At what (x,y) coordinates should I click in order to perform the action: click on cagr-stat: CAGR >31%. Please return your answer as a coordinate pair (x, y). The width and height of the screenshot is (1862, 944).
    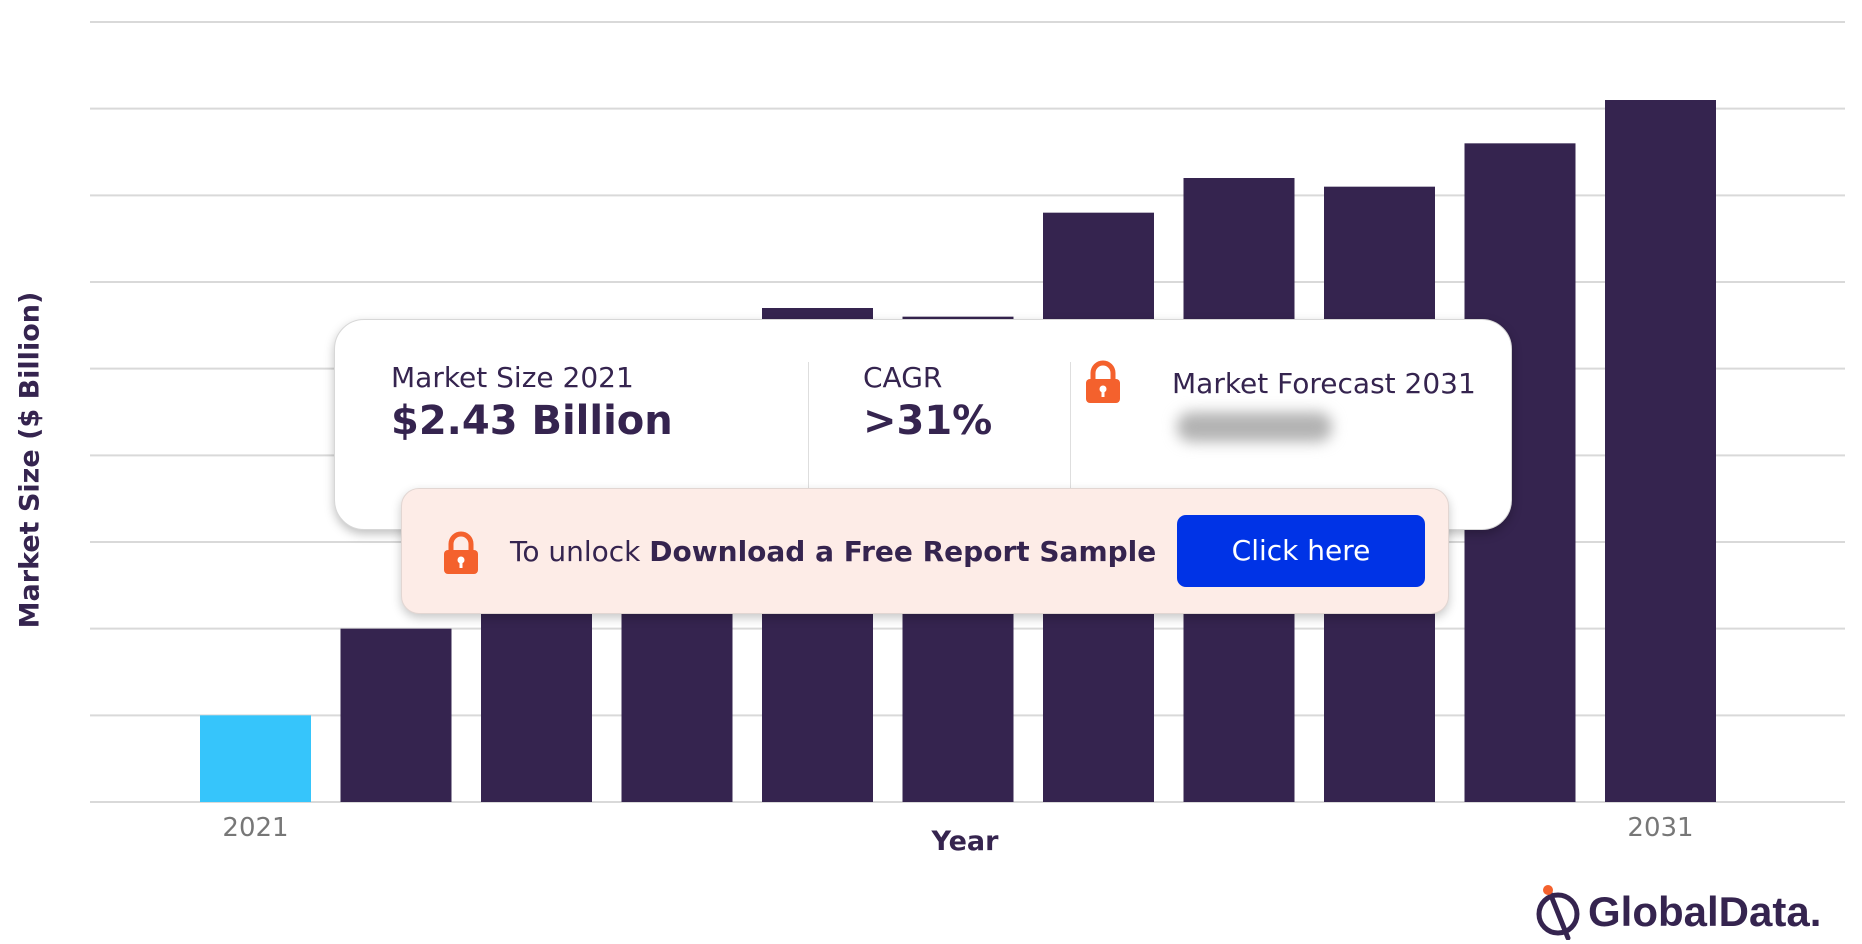
    Looking at the image, I should click on (927, 403).